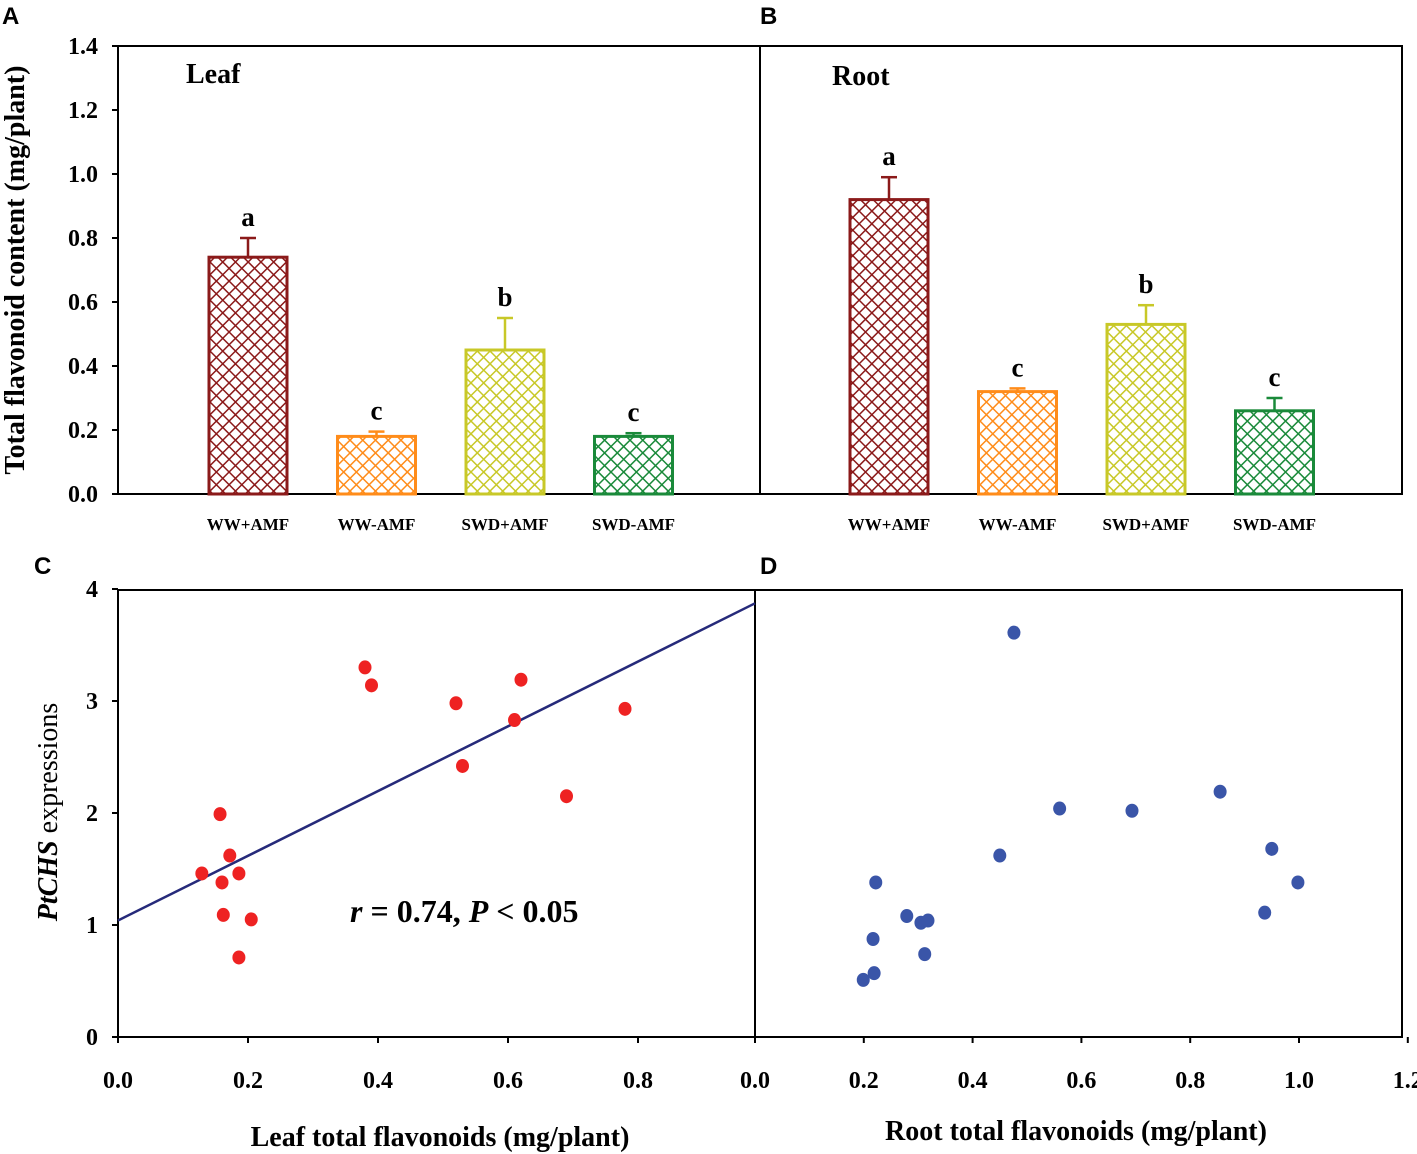 The width and height of the screenshot is (1417, 1154). Describe the element at coordinates (83, 47) in the screenshot. I see `y-tick-label-ab: 1.4` at that location.